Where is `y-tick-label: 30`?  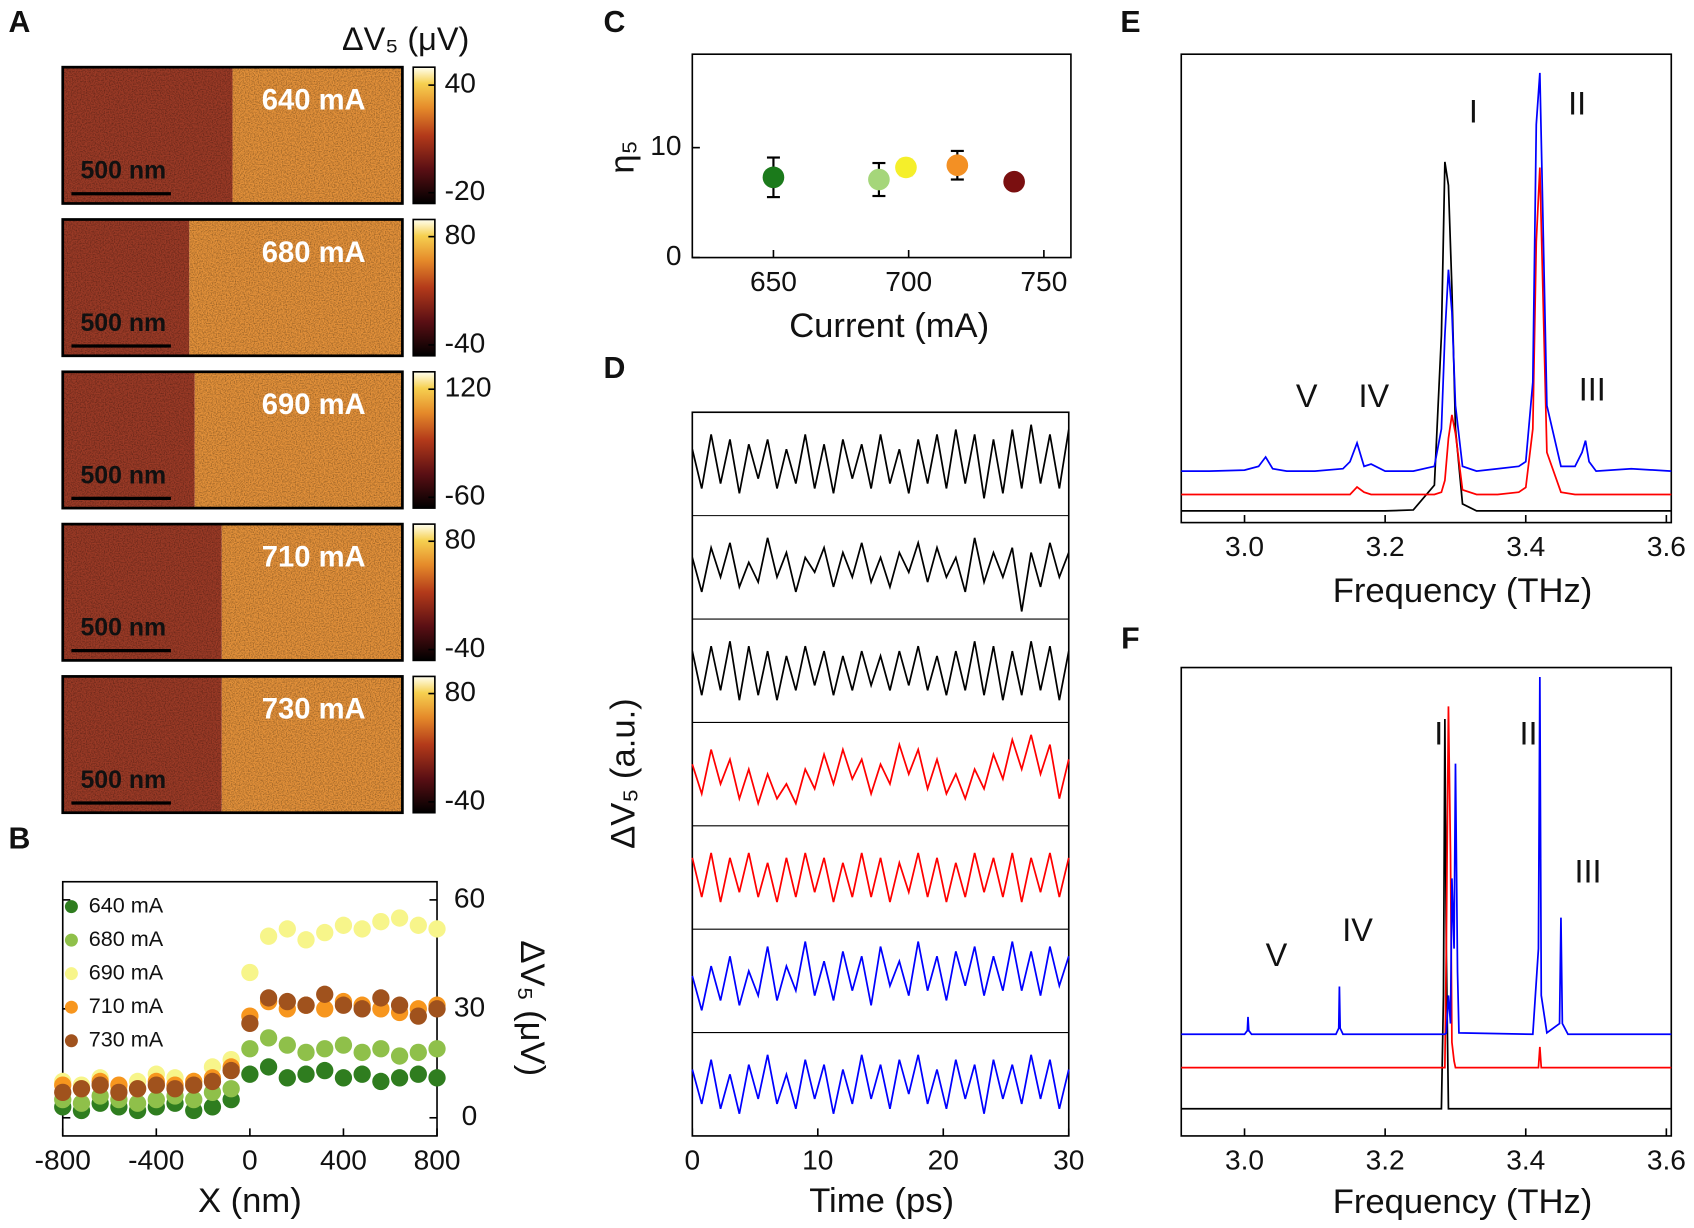 y-tick-label: 30 is located at coordinates (469, 1006).